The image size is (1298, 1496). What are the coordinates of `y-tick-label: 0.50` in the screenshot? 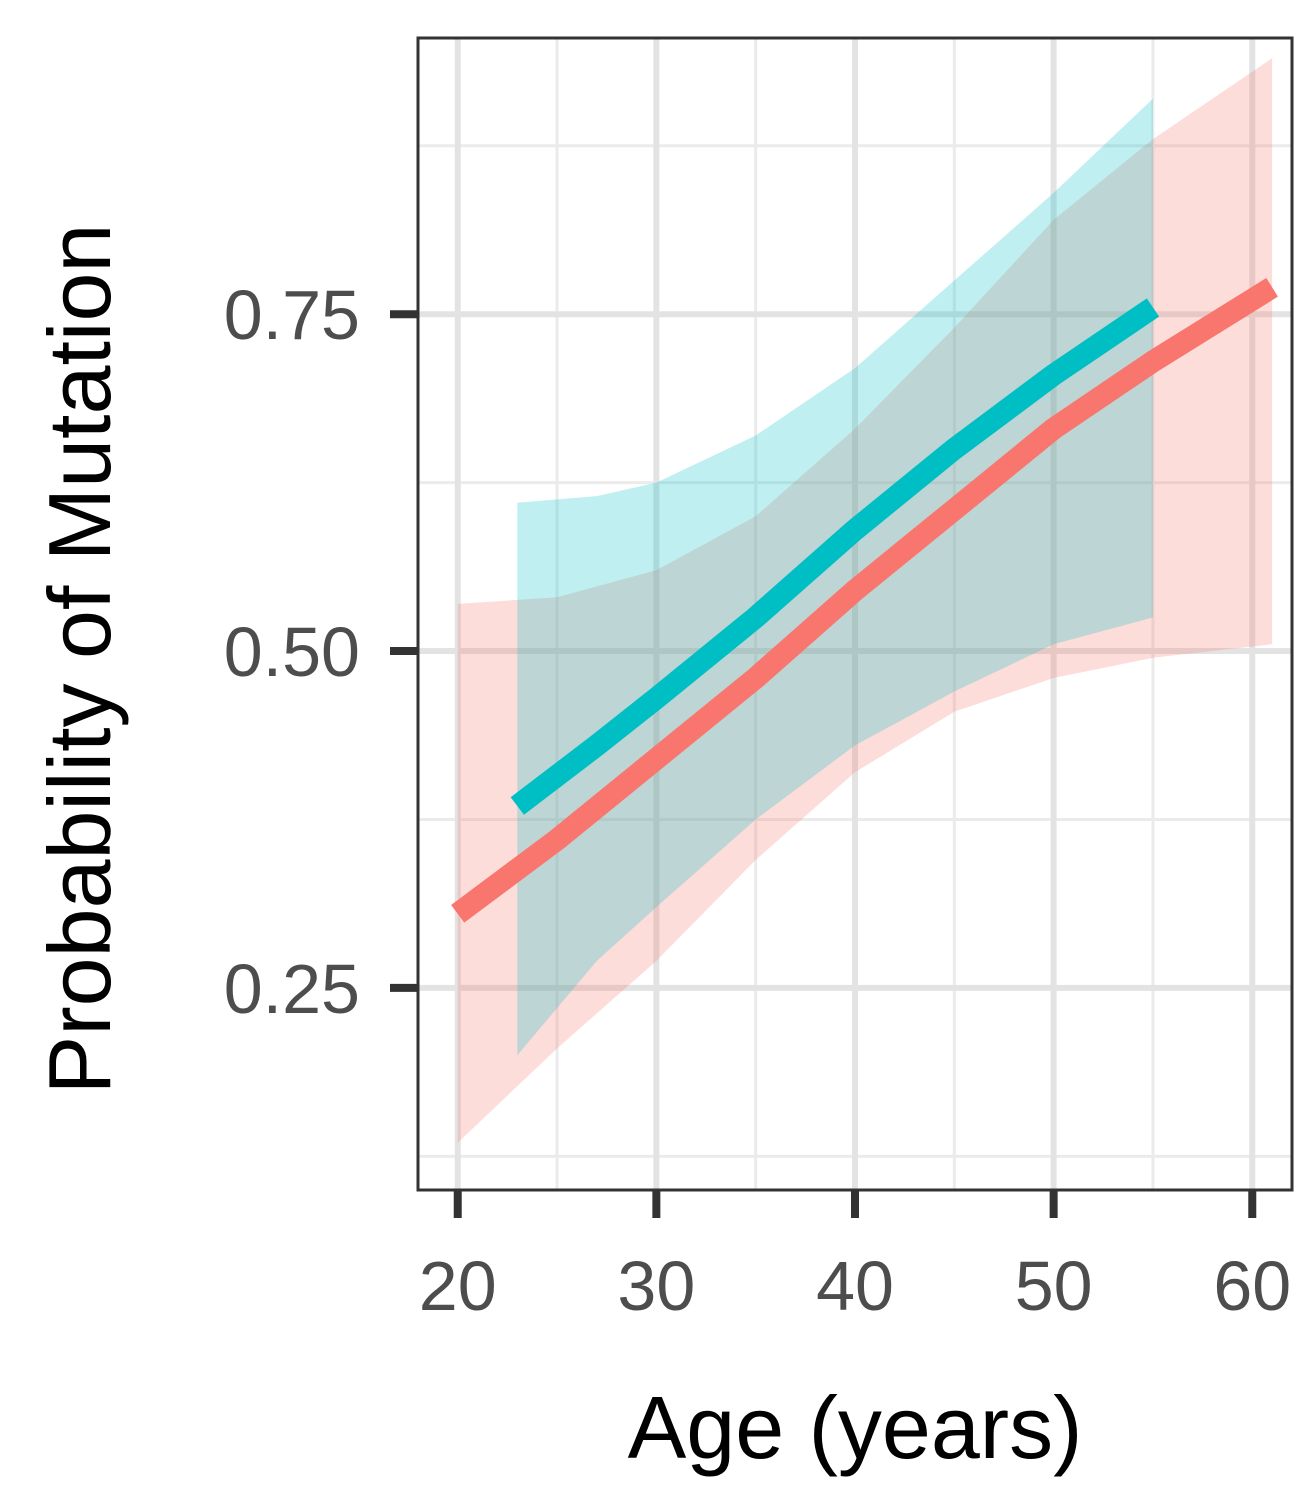 It's located at (292, 652).